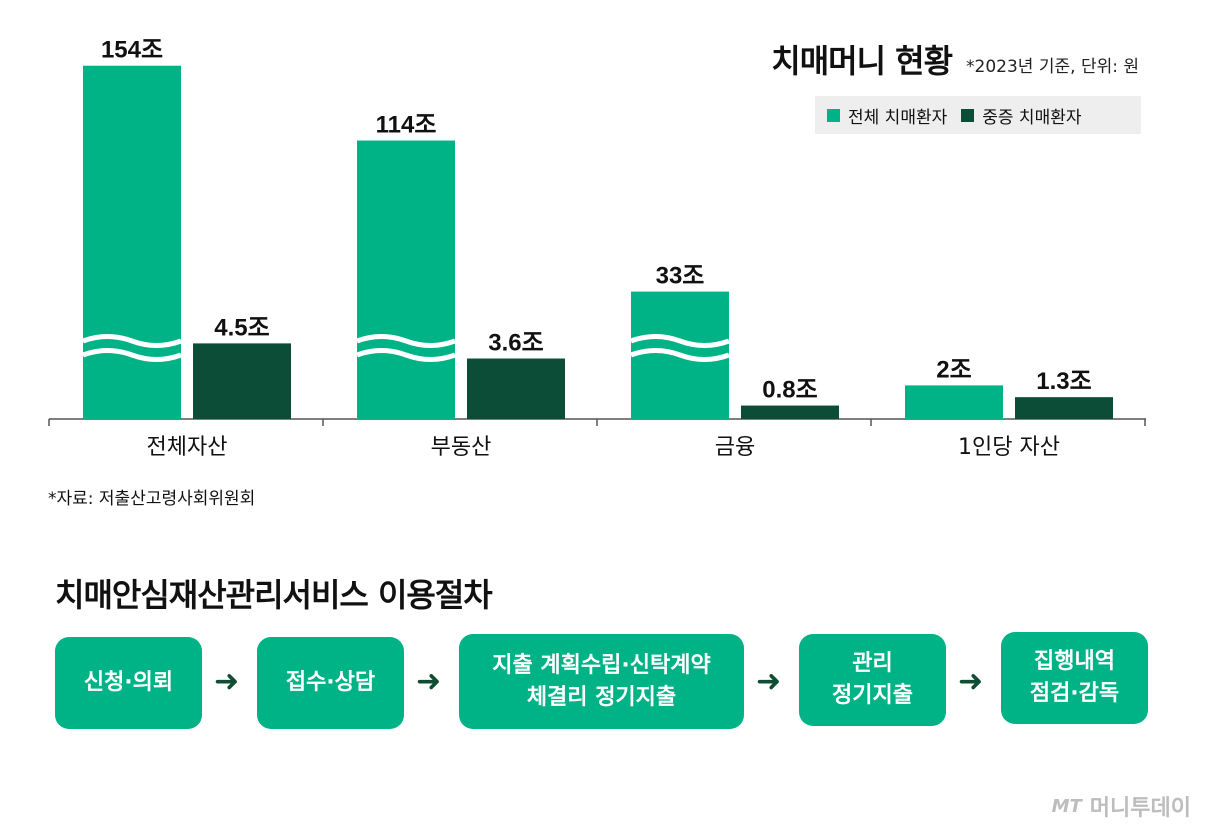 This screenshot has width=1207, height=840. Describe the element at coordinates (132, 50) in the screenshot. I see `data-label: 154조` at that location.